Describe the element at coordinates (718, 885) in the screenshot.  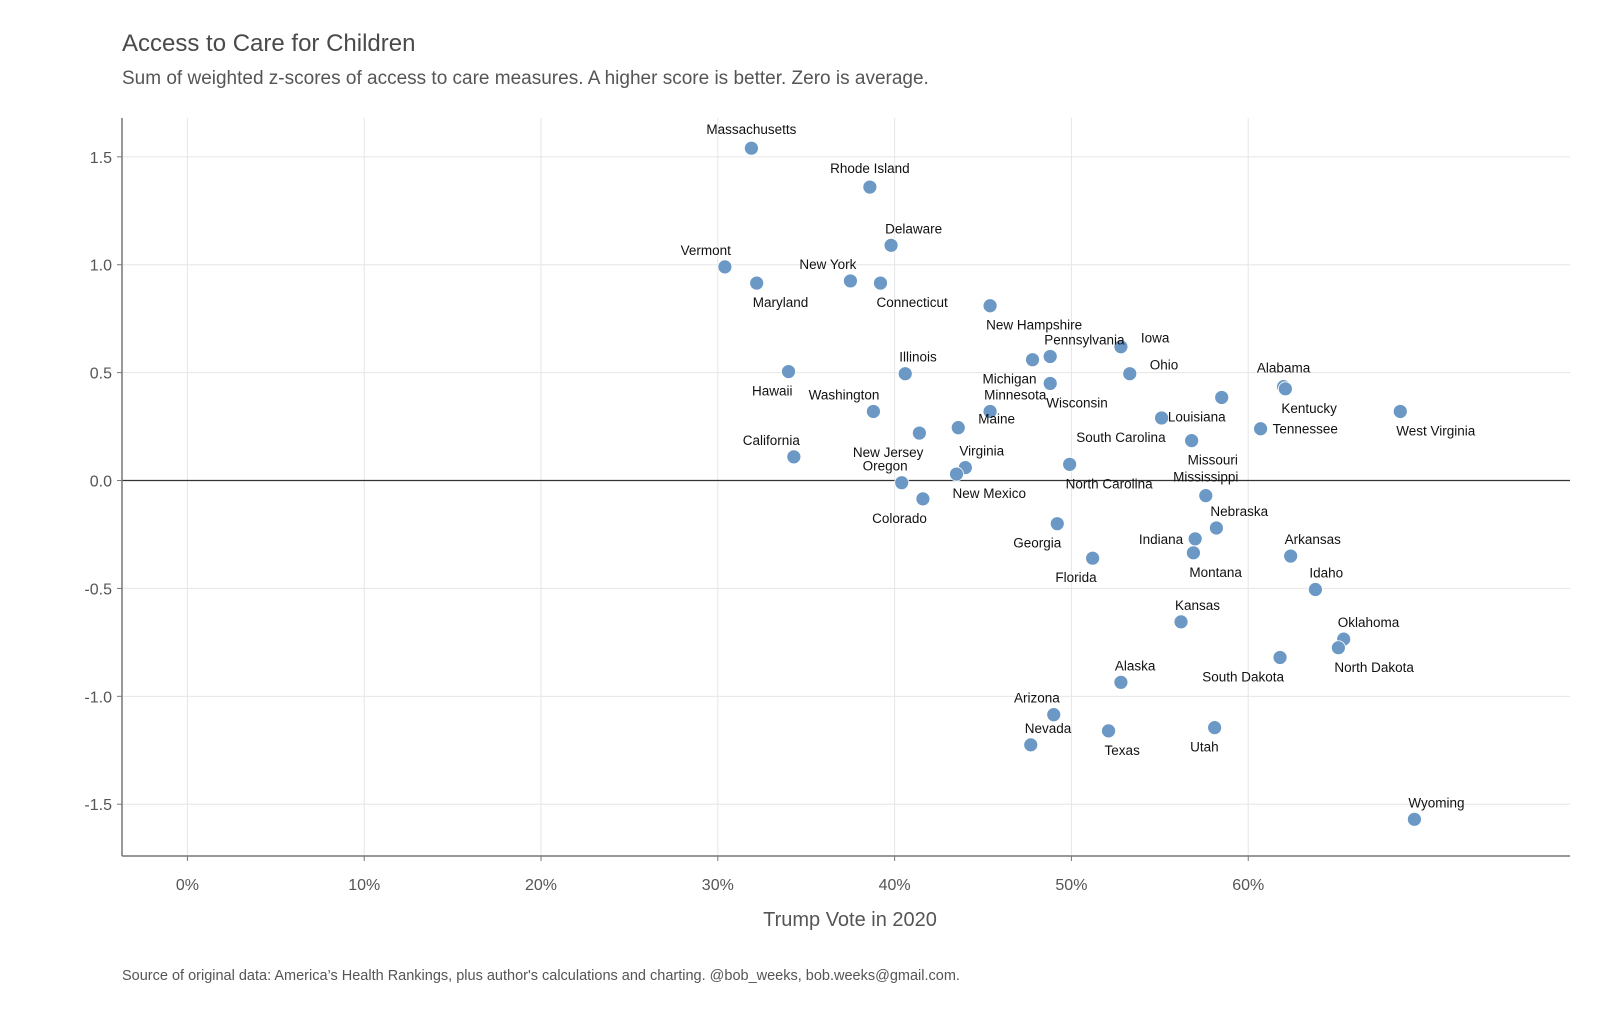
I see `x-tick-label: 30%` at that location.